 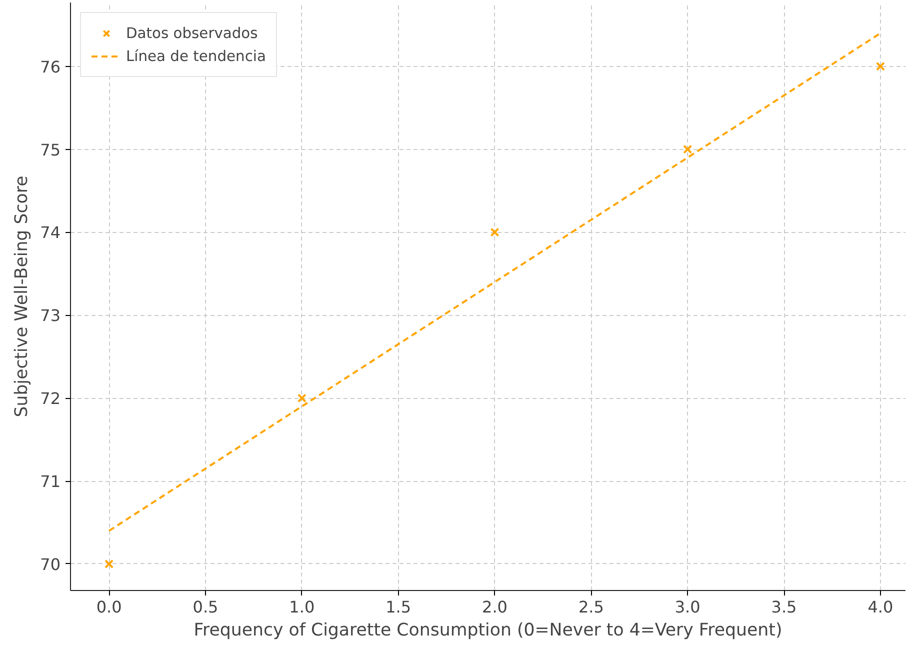 I want to click on x-tick-label: 3.0, so click(x=687, y=607).